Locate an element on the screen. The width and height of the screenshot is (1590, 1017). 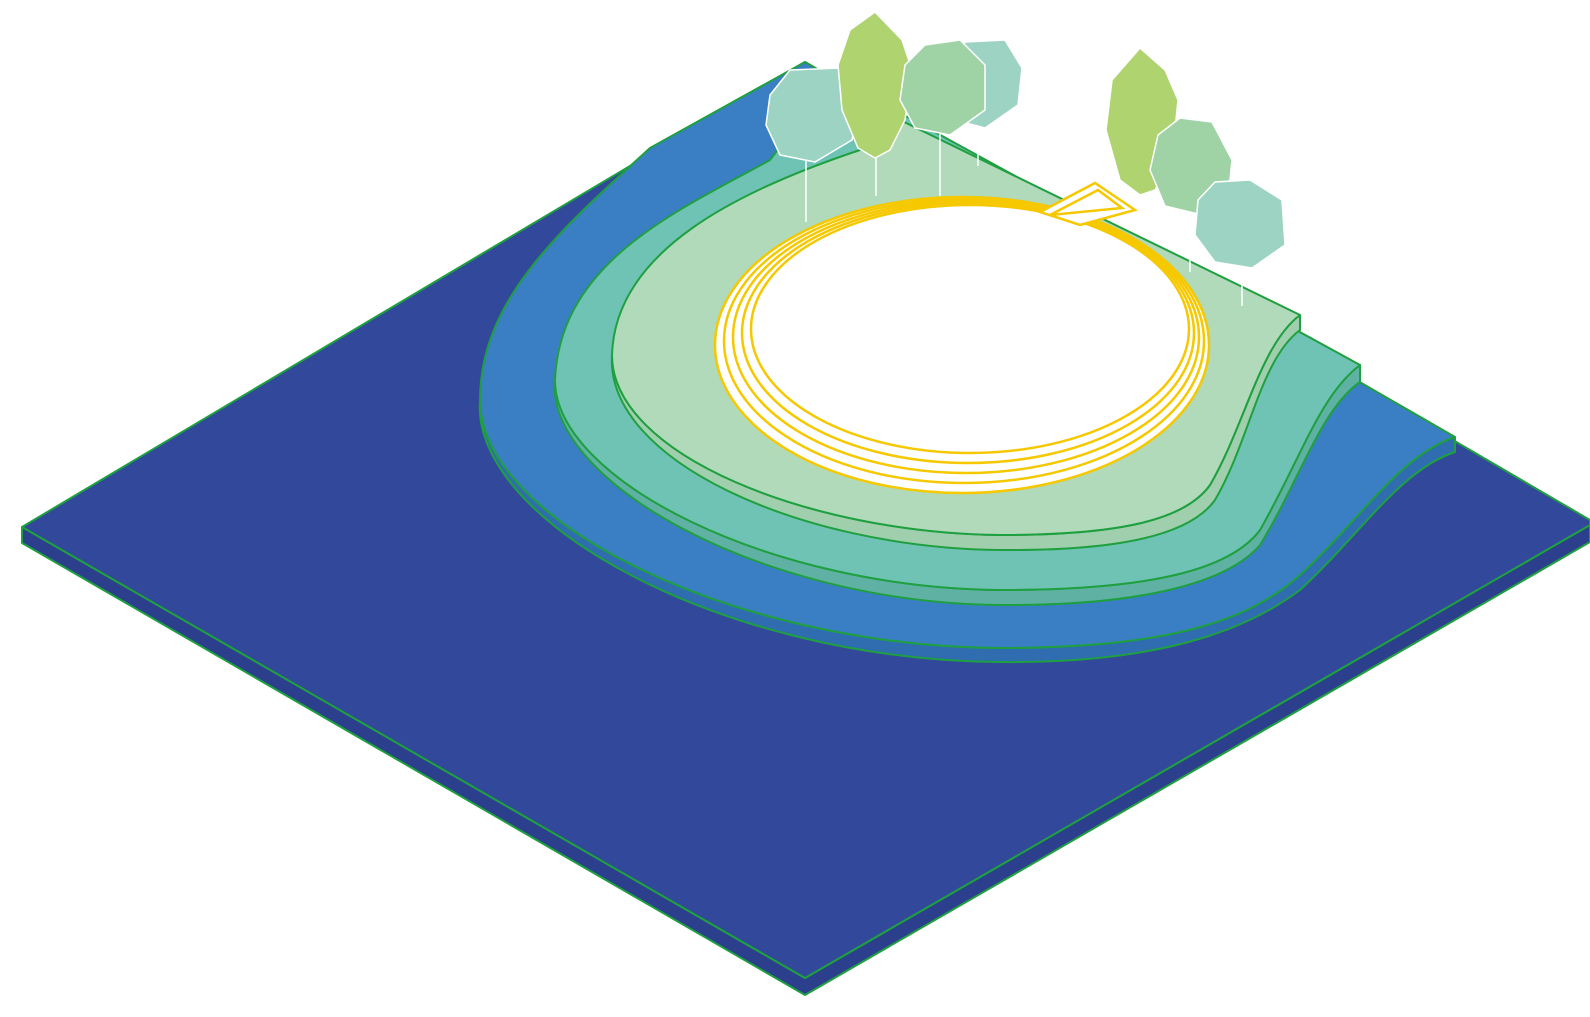
entrance-steps is located at coordinates (1087, 204).